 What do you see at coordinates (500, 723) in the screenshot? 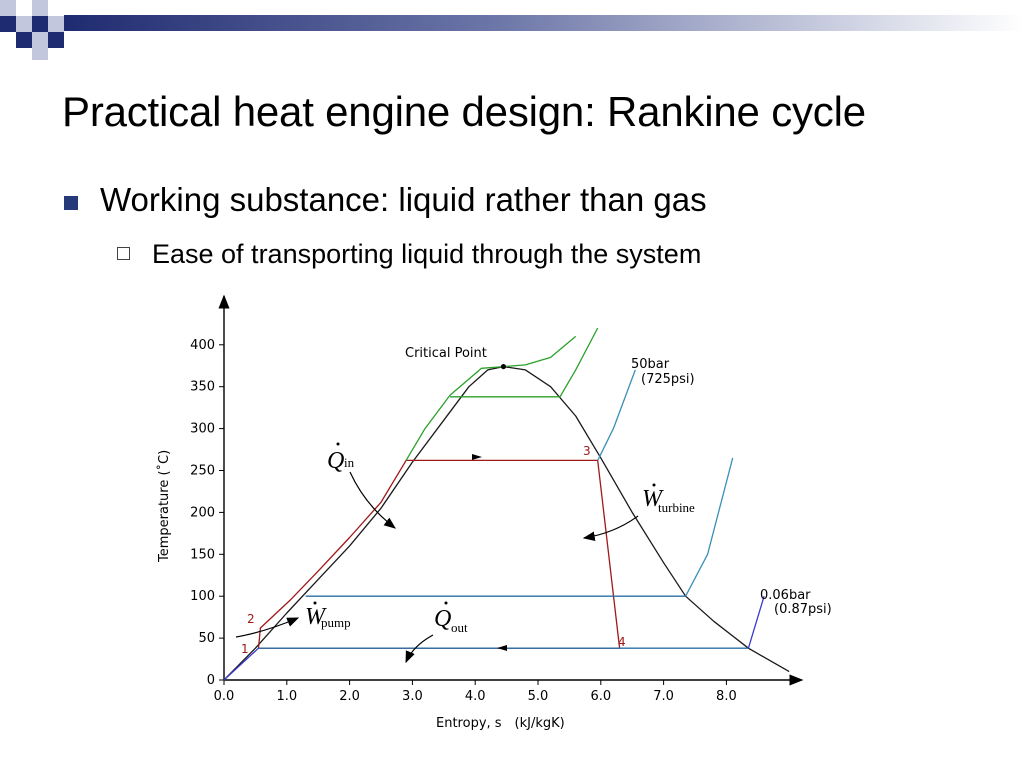
I see `x-axis-label: Entropy, s (kJ/kgK)` at bounding box center [500, 723].